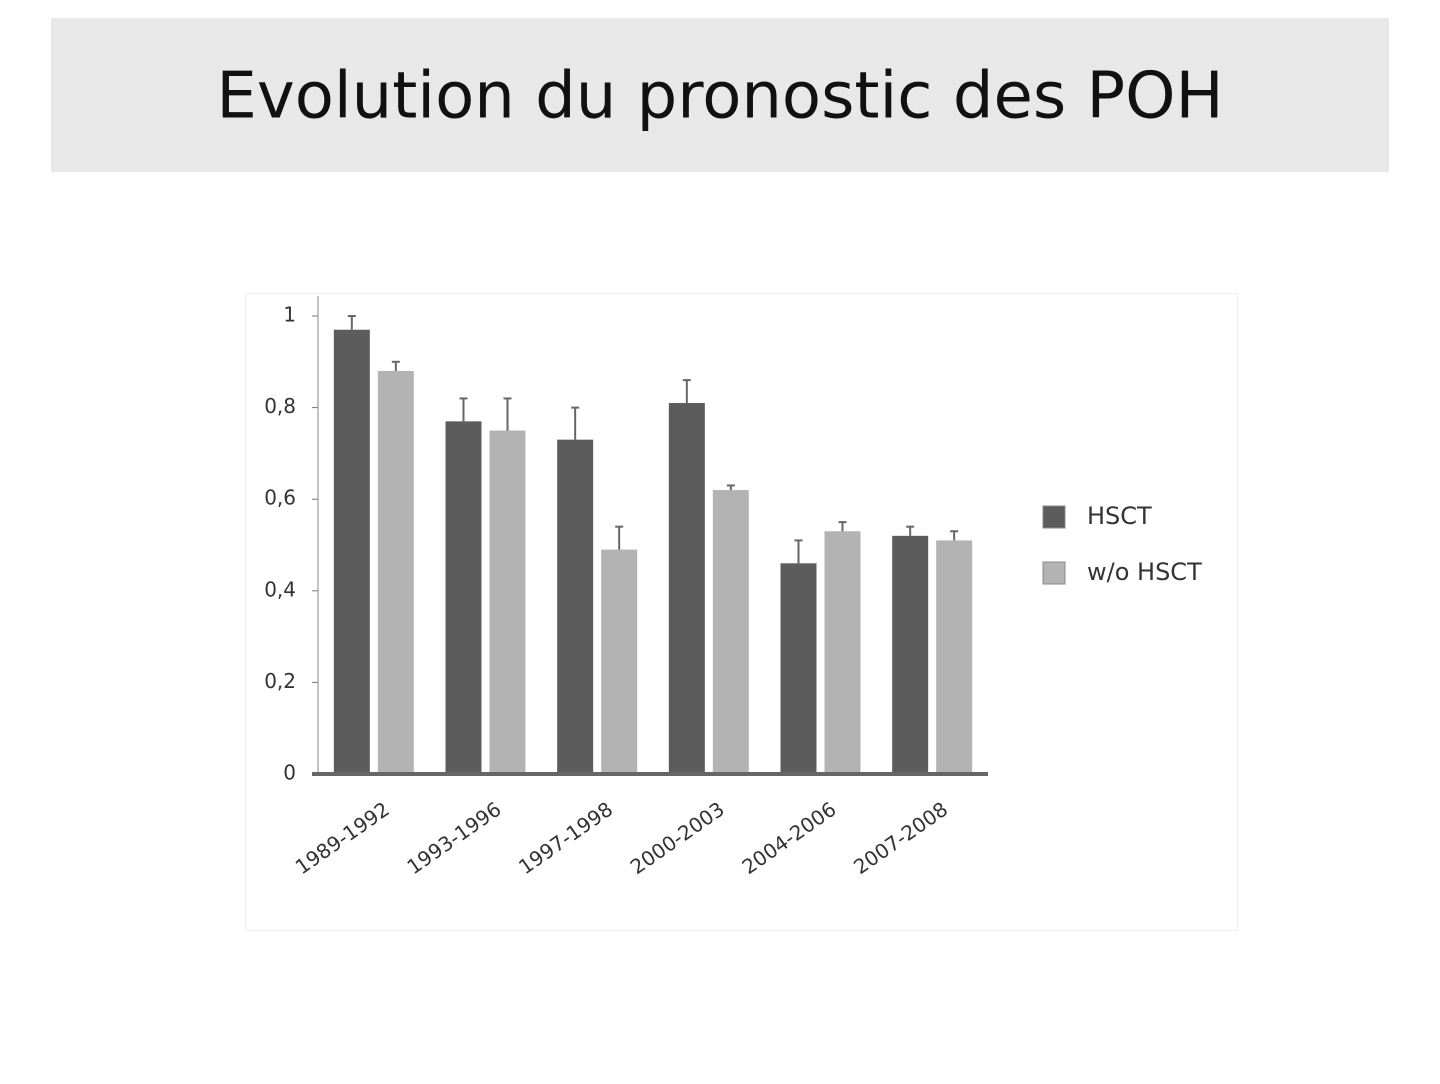 Image resolution: width=1440 pixels, height=1084 pixels. What do you see at coordinates (289, 773) in the screenshot?
I see `y-tick-label: 0` at bounding box center [289, 773].